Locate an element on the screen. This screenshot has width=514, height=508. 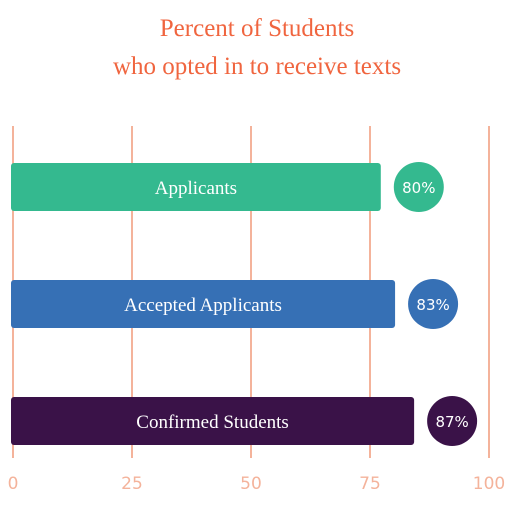
x-tick-label-100: 100 is located at coordinates (489, 484).